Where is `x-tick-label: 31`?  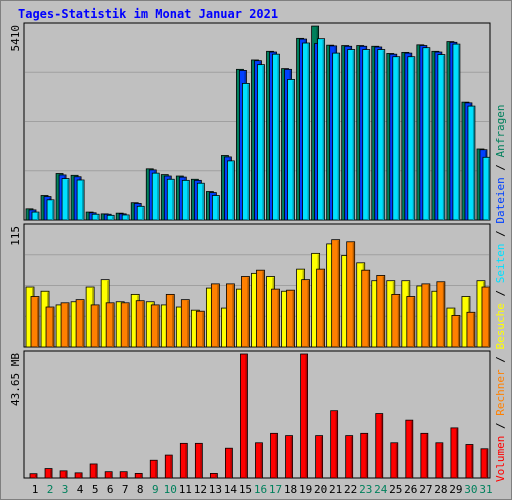 x-tick-label: 31 is located at coordinates (485, 489).